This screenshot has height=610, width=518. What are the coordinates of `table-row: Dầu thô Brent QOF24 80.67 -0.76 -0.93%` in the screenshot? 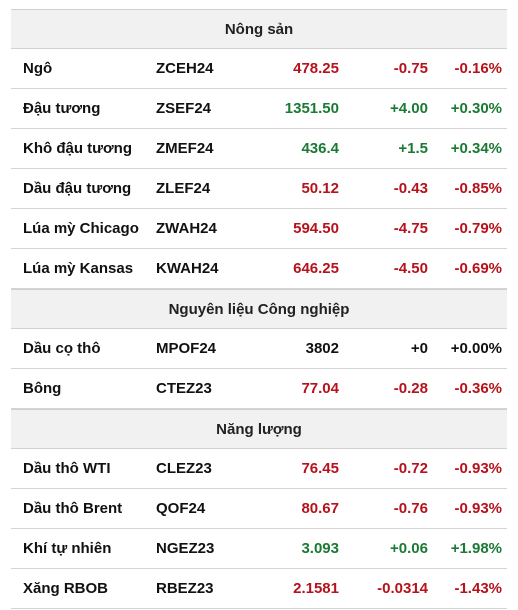 It's located at (259, 509).